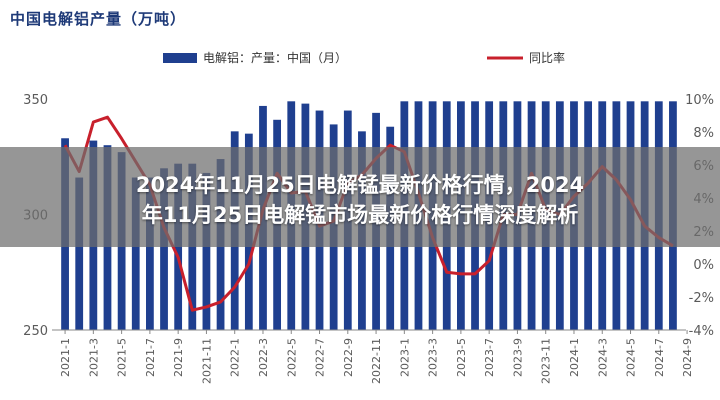  Describe the element at coordinates (150, 357) in the screenshot. I see `x-tick-label: 2021-7` at that location.